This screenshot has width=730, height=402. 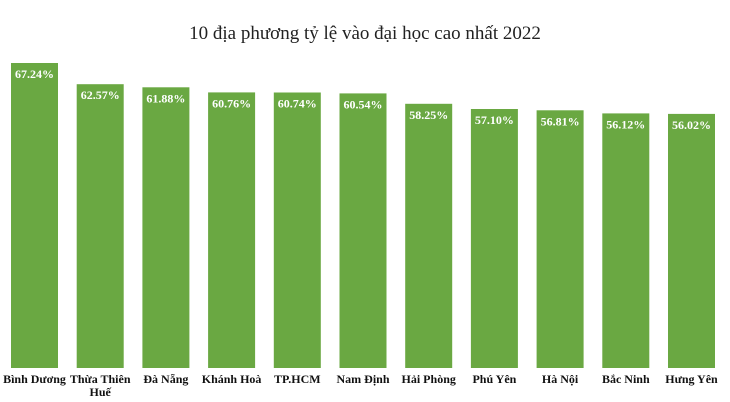 What do you see at coordinates (625, 124) in the screenshot?
I see `data-label: 56.12%` at bounding box center [625, 124].